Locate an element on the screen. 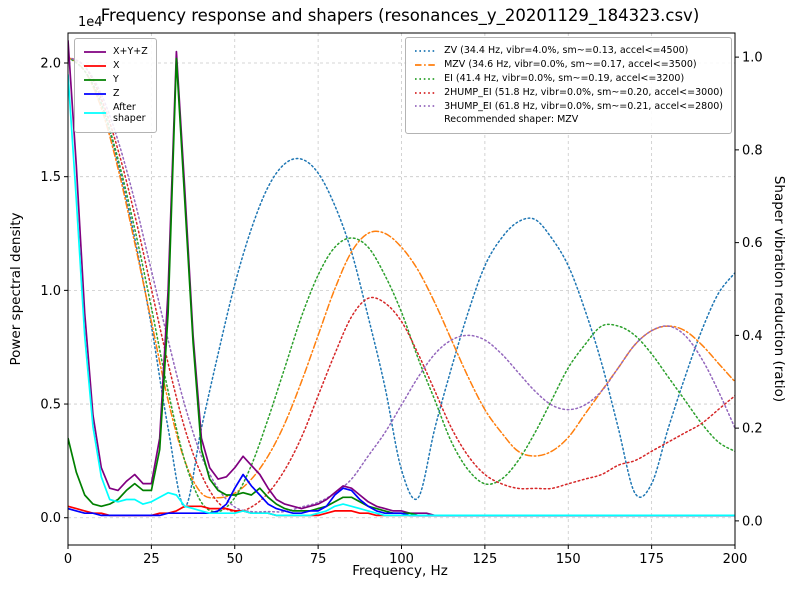  svg-text: 125 is located at coordinates (484, 559).